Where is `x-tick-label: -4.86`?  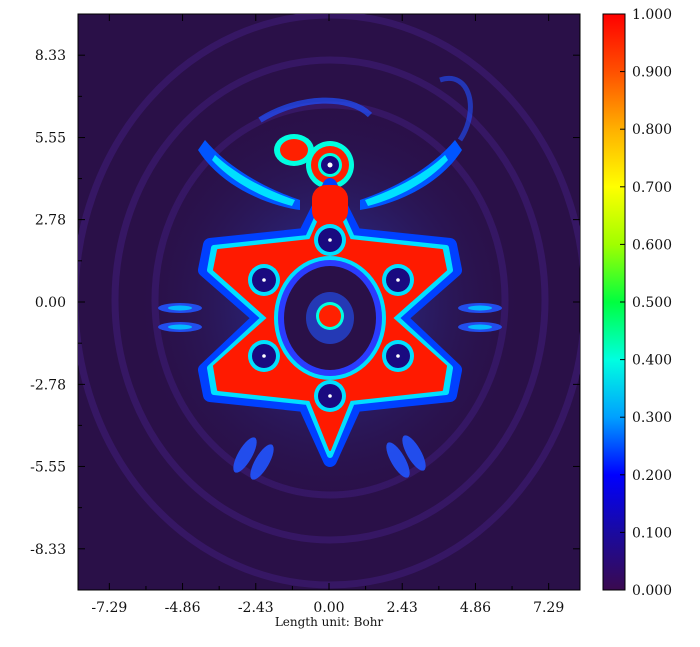 x-tick-label: -4.86 is located at coordinates (183, 608).